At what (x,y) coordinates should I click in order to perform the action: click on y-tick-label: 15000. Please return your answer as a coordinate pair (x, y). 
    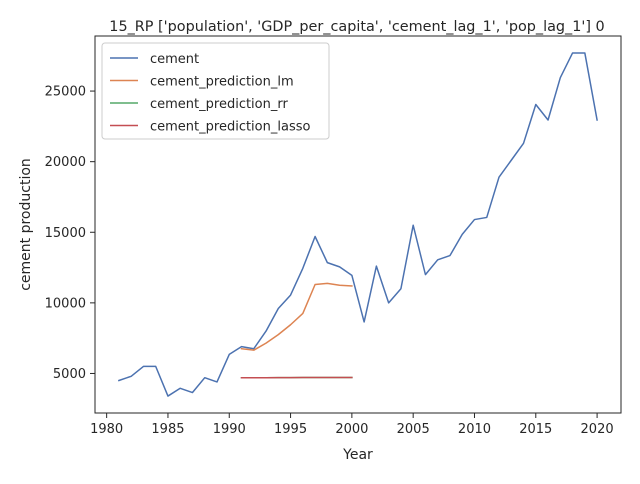
    Looking at the image, I should click on (65, 233).